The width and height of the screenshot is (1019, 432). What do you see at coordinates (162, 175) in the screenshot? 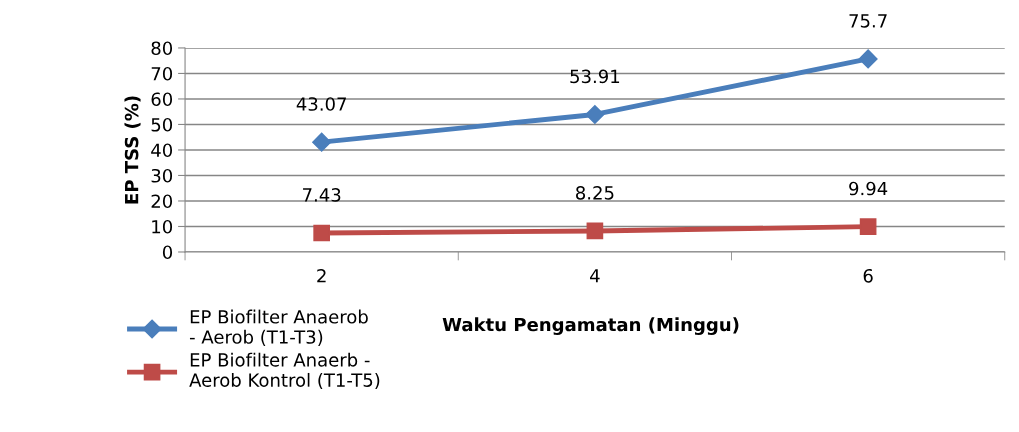
I see `y-tick-label: 30` at bounding box center [162, 175].